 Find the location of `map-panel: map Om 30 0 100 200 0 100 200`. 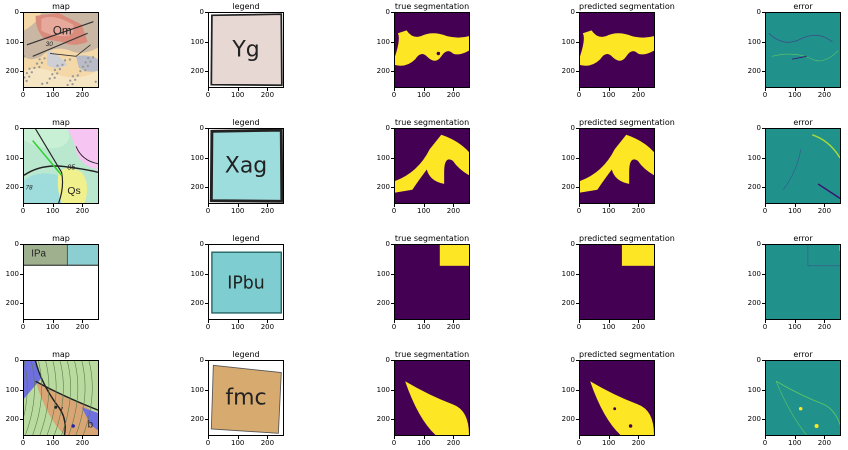

map-panel: map Om 30 0 100 200 0 100 200 is located at coordinates (52, 50).